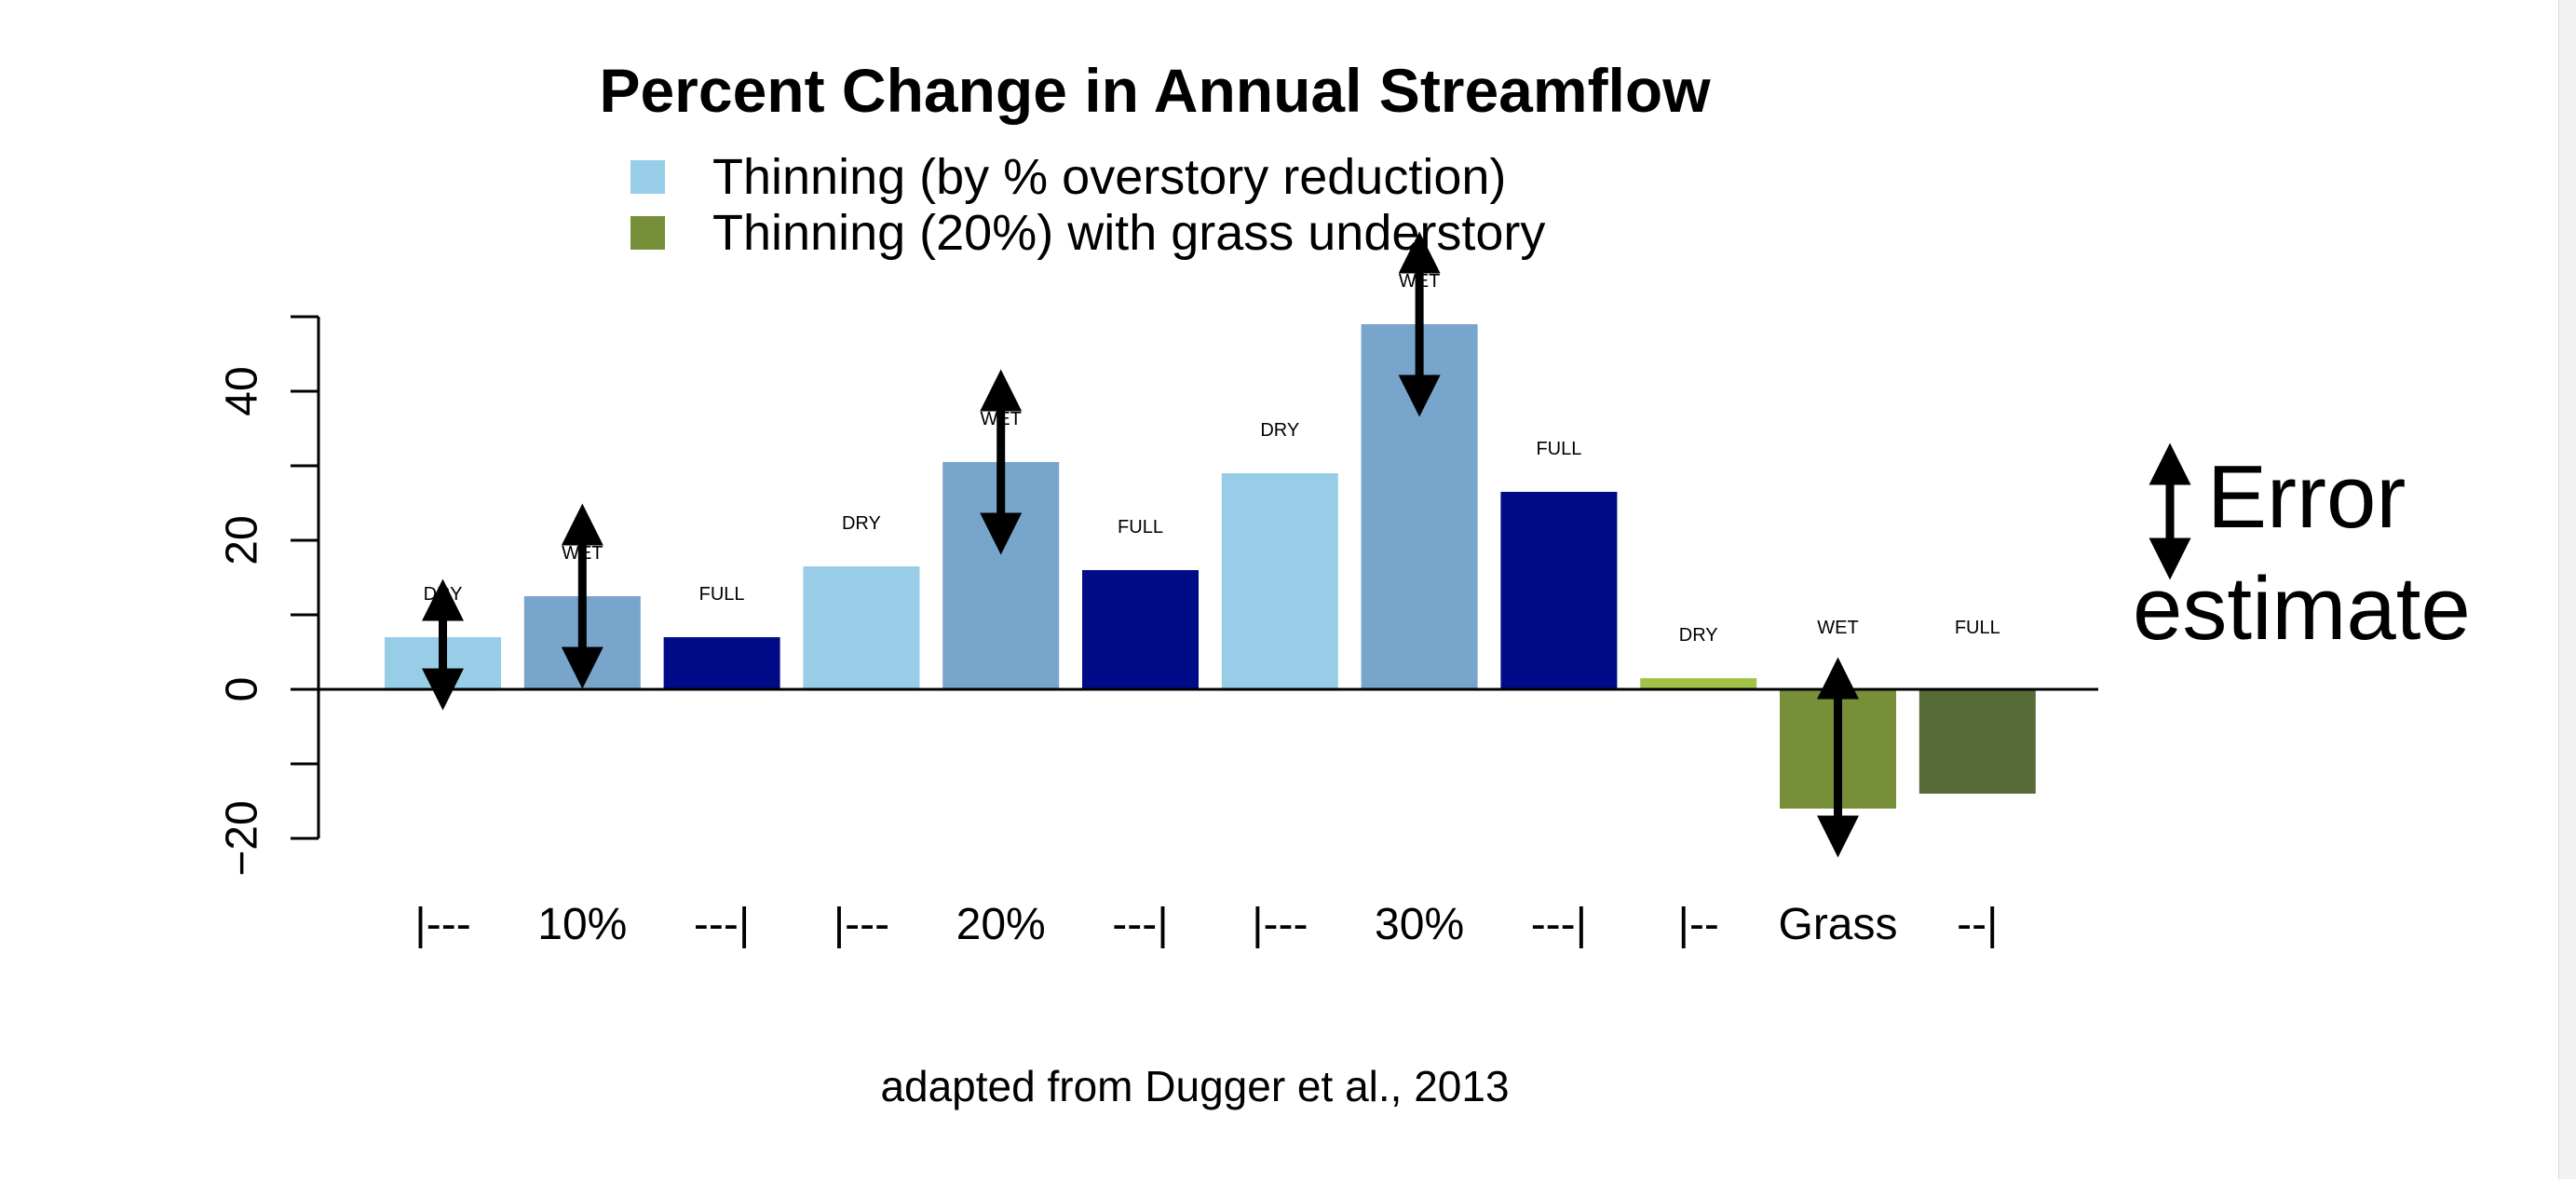 Image resolution: width=2576 pixels, height=1184 pixels. I want to click on x-tick-label: 10%, so click(582, 924).